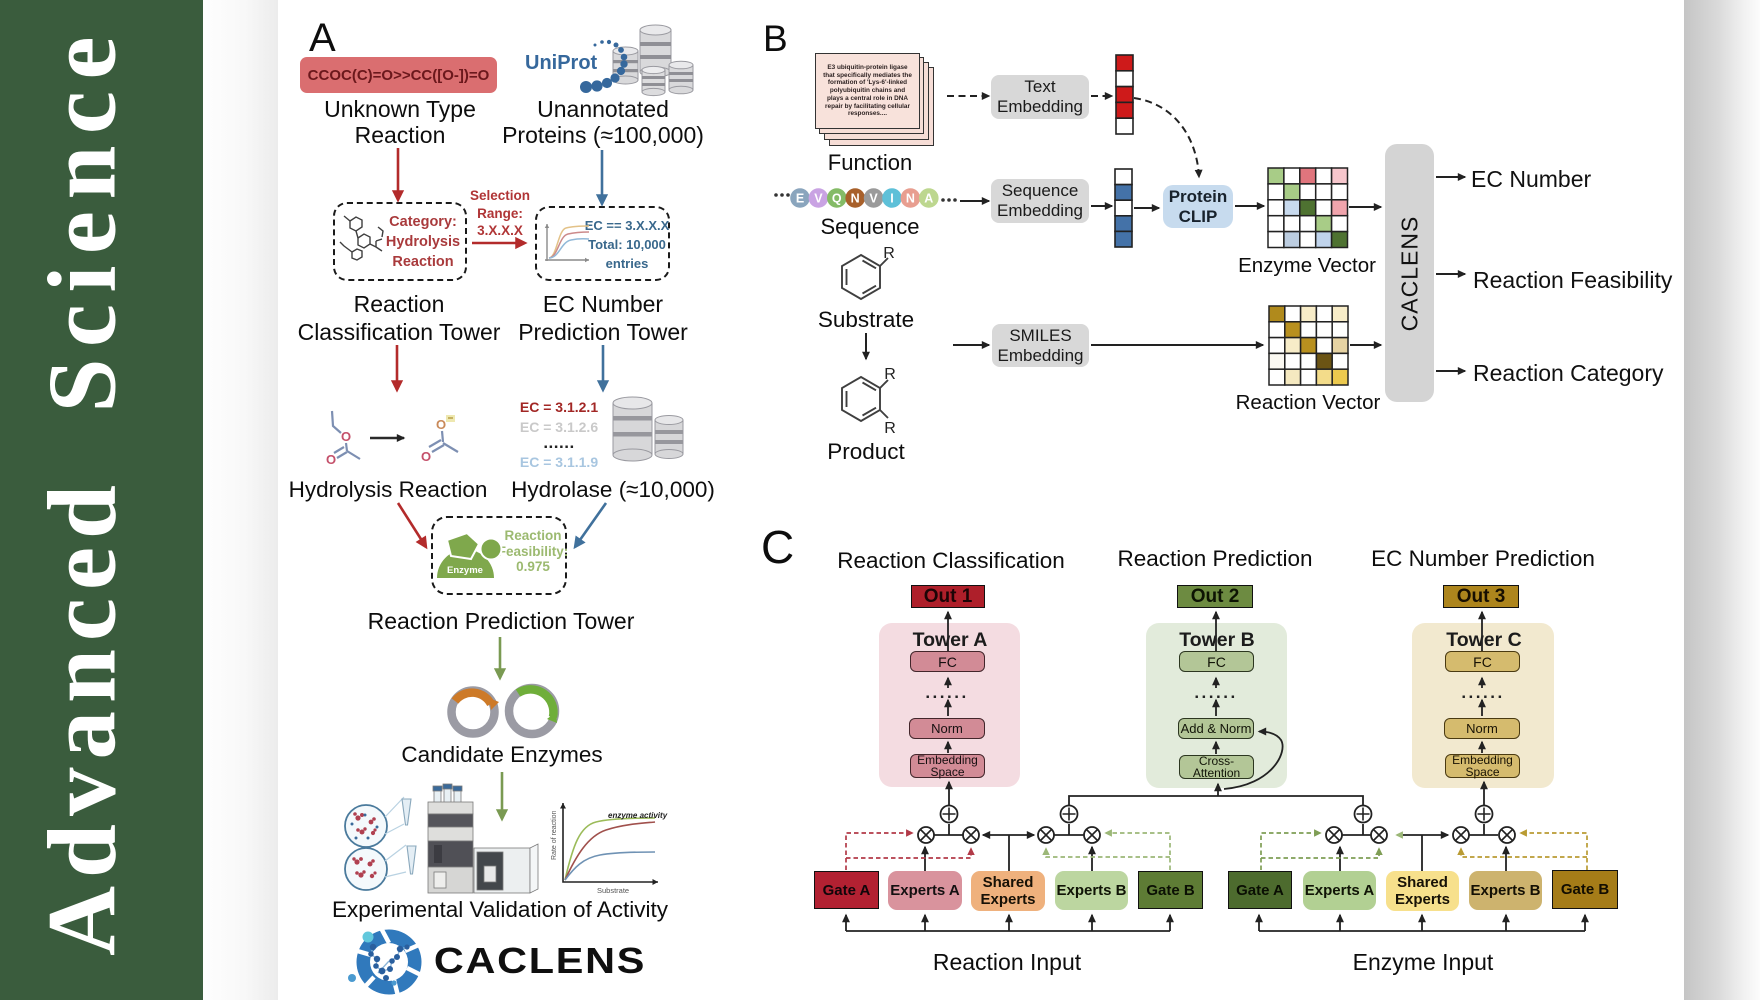 The height and width of the screenshot is (1000, 1760). Describe the element at coordinates (928, 199) in the screenshot. I see `svg-text: A` at that location.